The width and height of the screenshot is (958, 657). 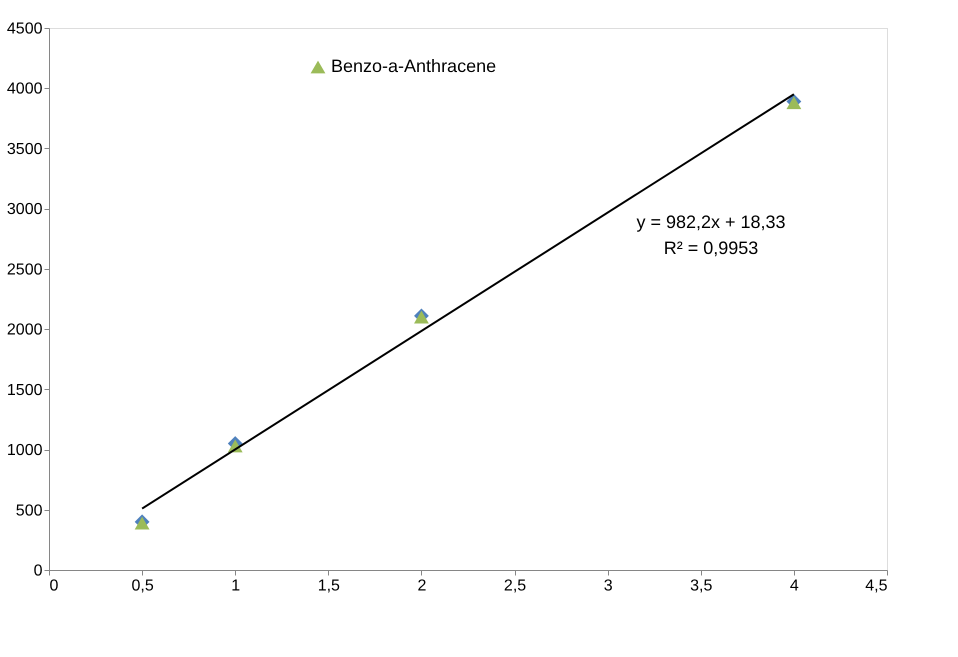 I want to click on y-tick-label: 1500, so click(x=24, y=390).